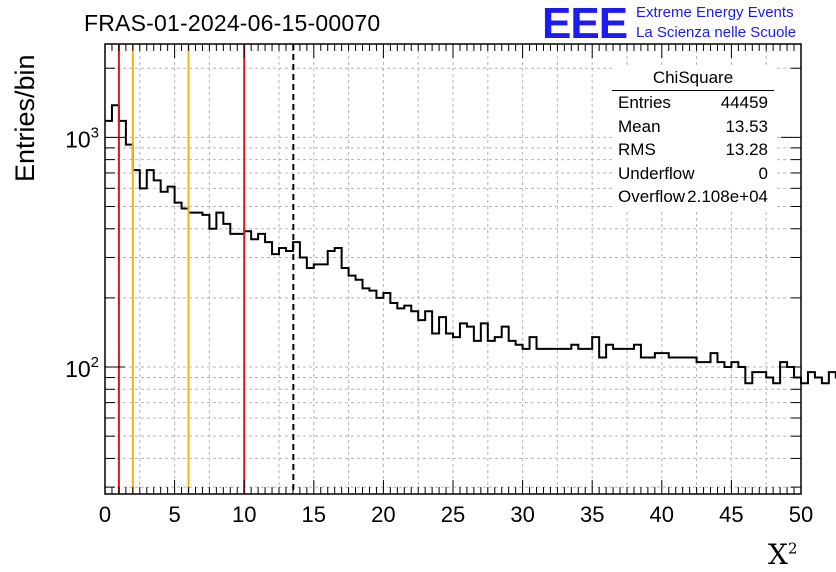 This screenshot has height=572, width=836. What do you see at coordinates (662, 514) in the screenshot?
I see `x-tick-label: 40` at bounding box center [662, 514].